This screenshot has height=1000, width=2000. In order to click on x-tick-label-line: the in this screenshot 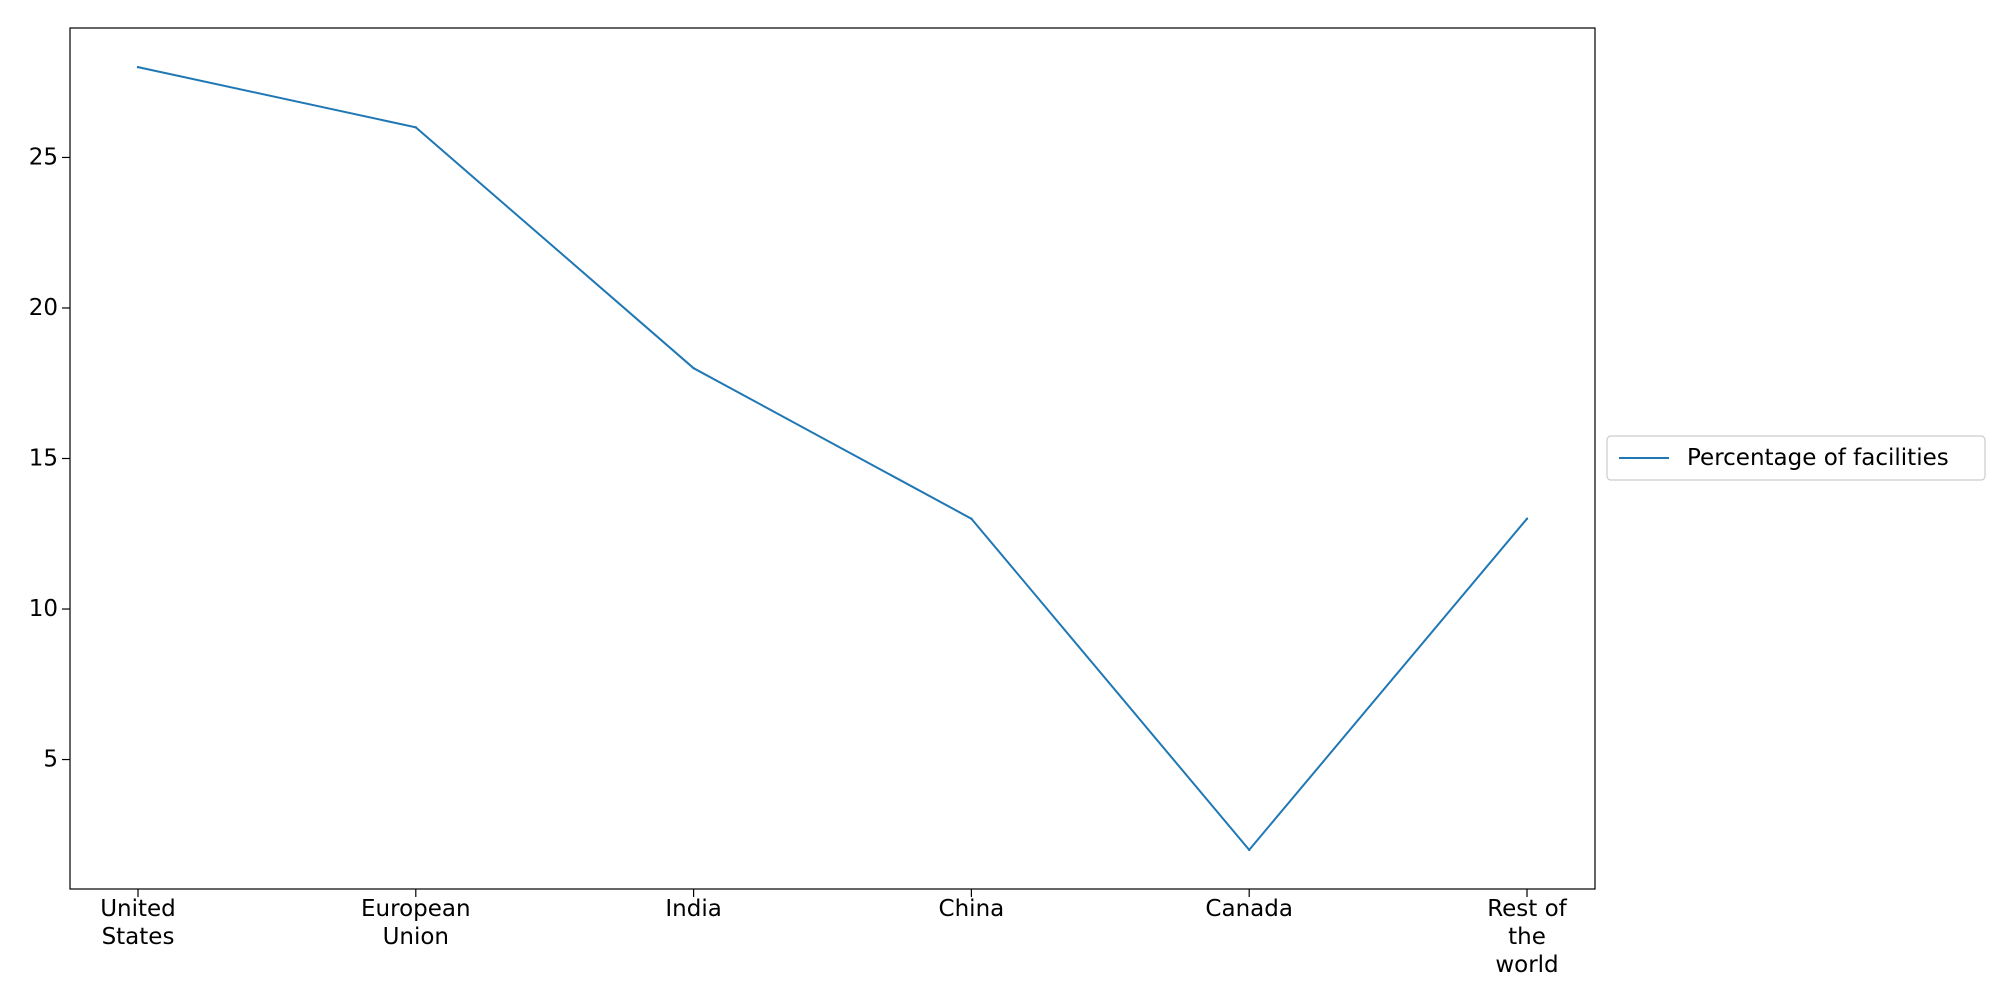, I will do `click(1527, 937)`.